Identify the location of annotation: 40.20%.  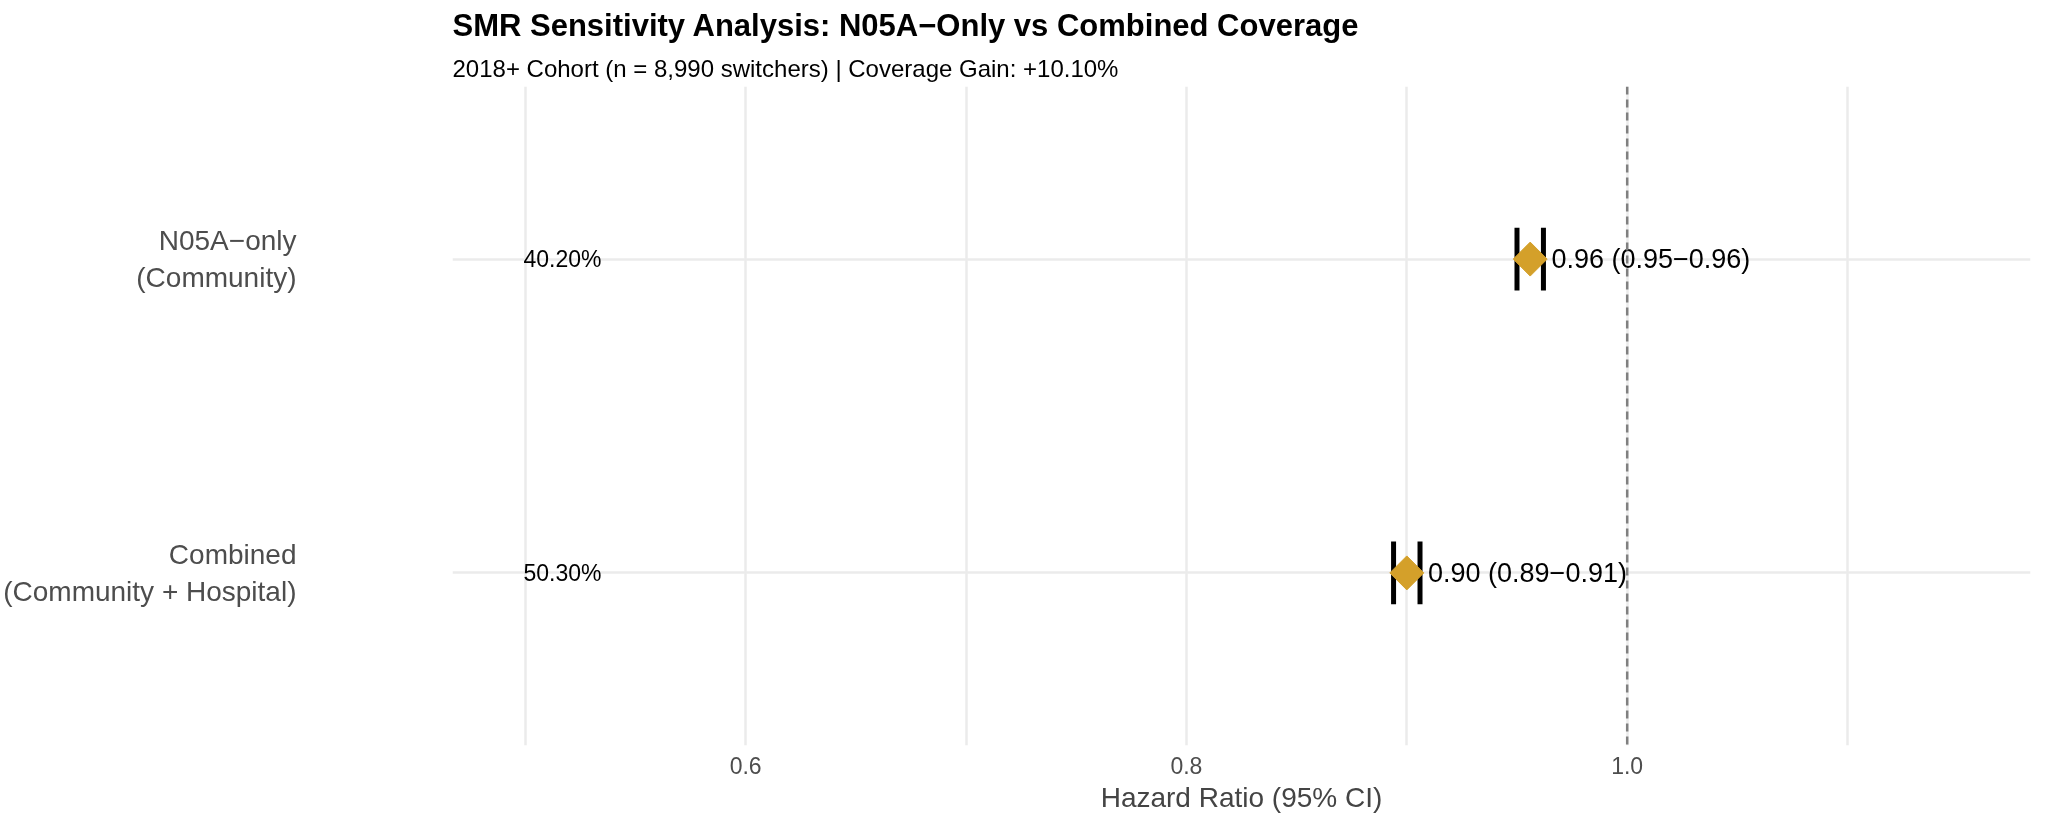
(562, 259).